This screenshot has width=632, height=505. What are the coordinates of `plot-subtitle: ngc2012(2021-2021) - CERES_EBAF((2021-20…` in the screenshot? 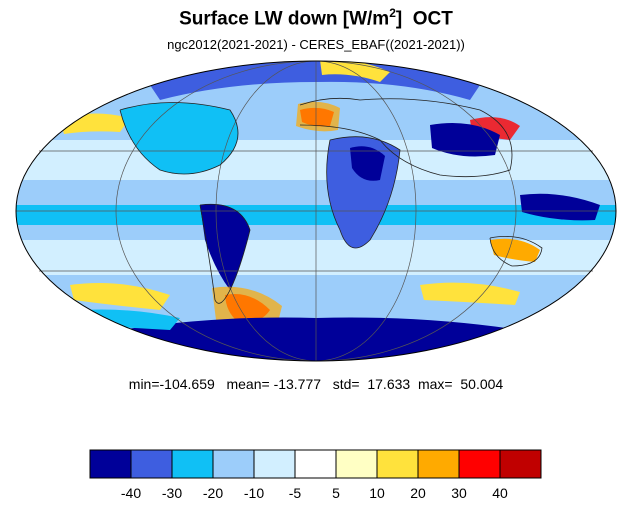 It's located at (316, 44).